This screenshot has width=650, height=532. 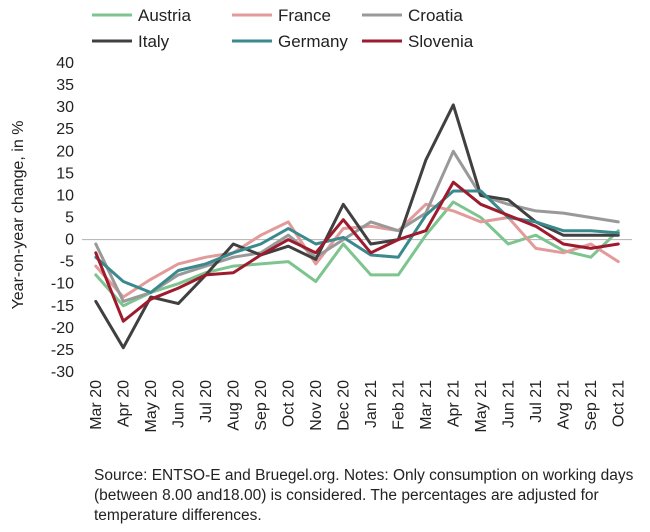 What do you see at coordinates (618, 403) in the screenshot?
I see `x-tick-label: Oct 21` at bounding box center [618, 403].